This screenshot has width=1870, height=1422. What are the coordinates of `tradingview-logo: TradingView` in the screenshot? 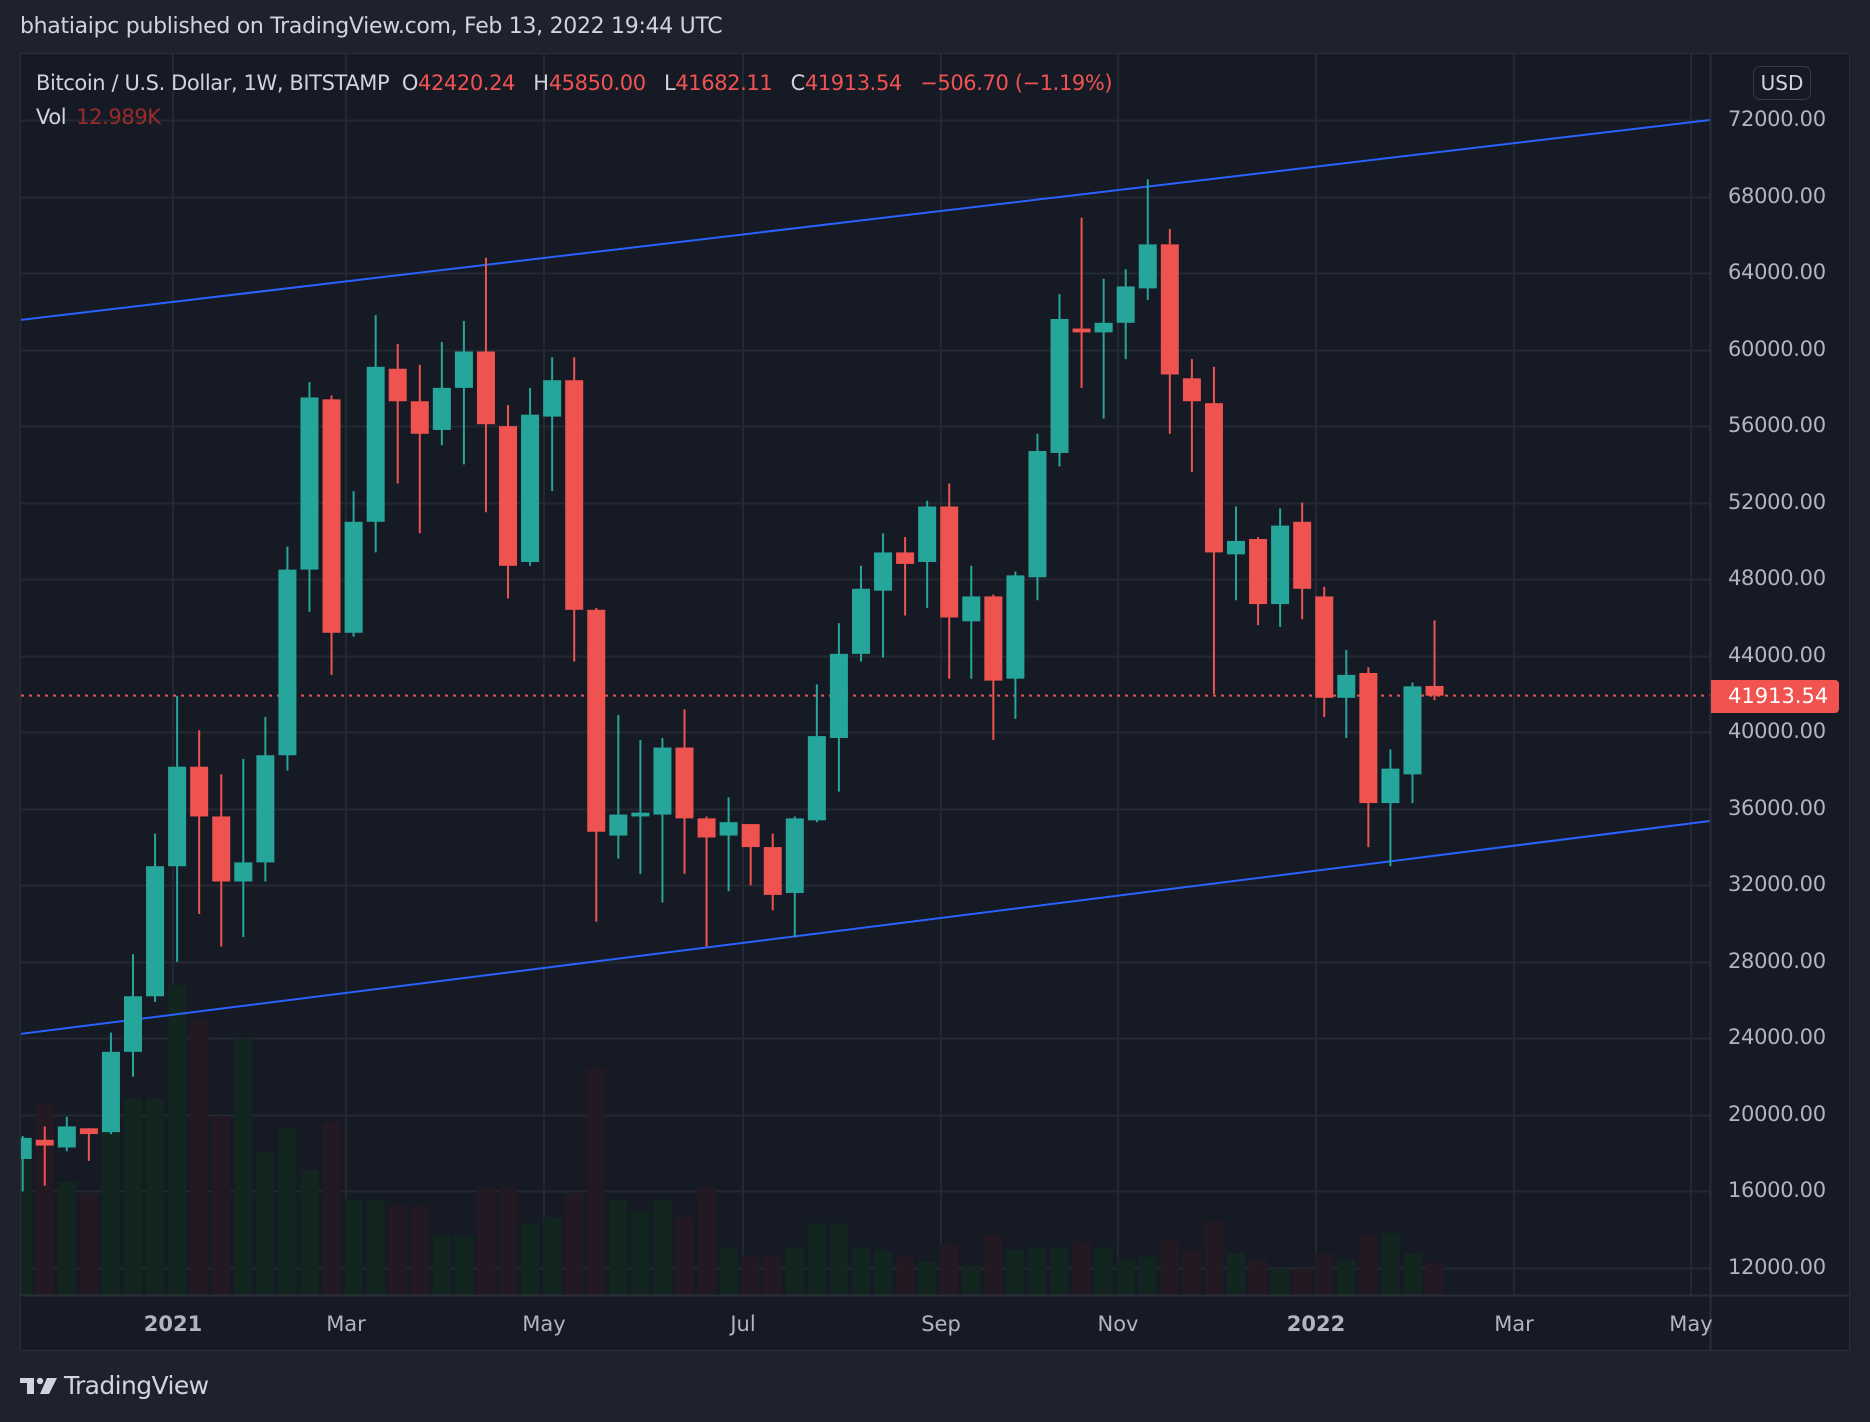 It's located at (114, 1385).